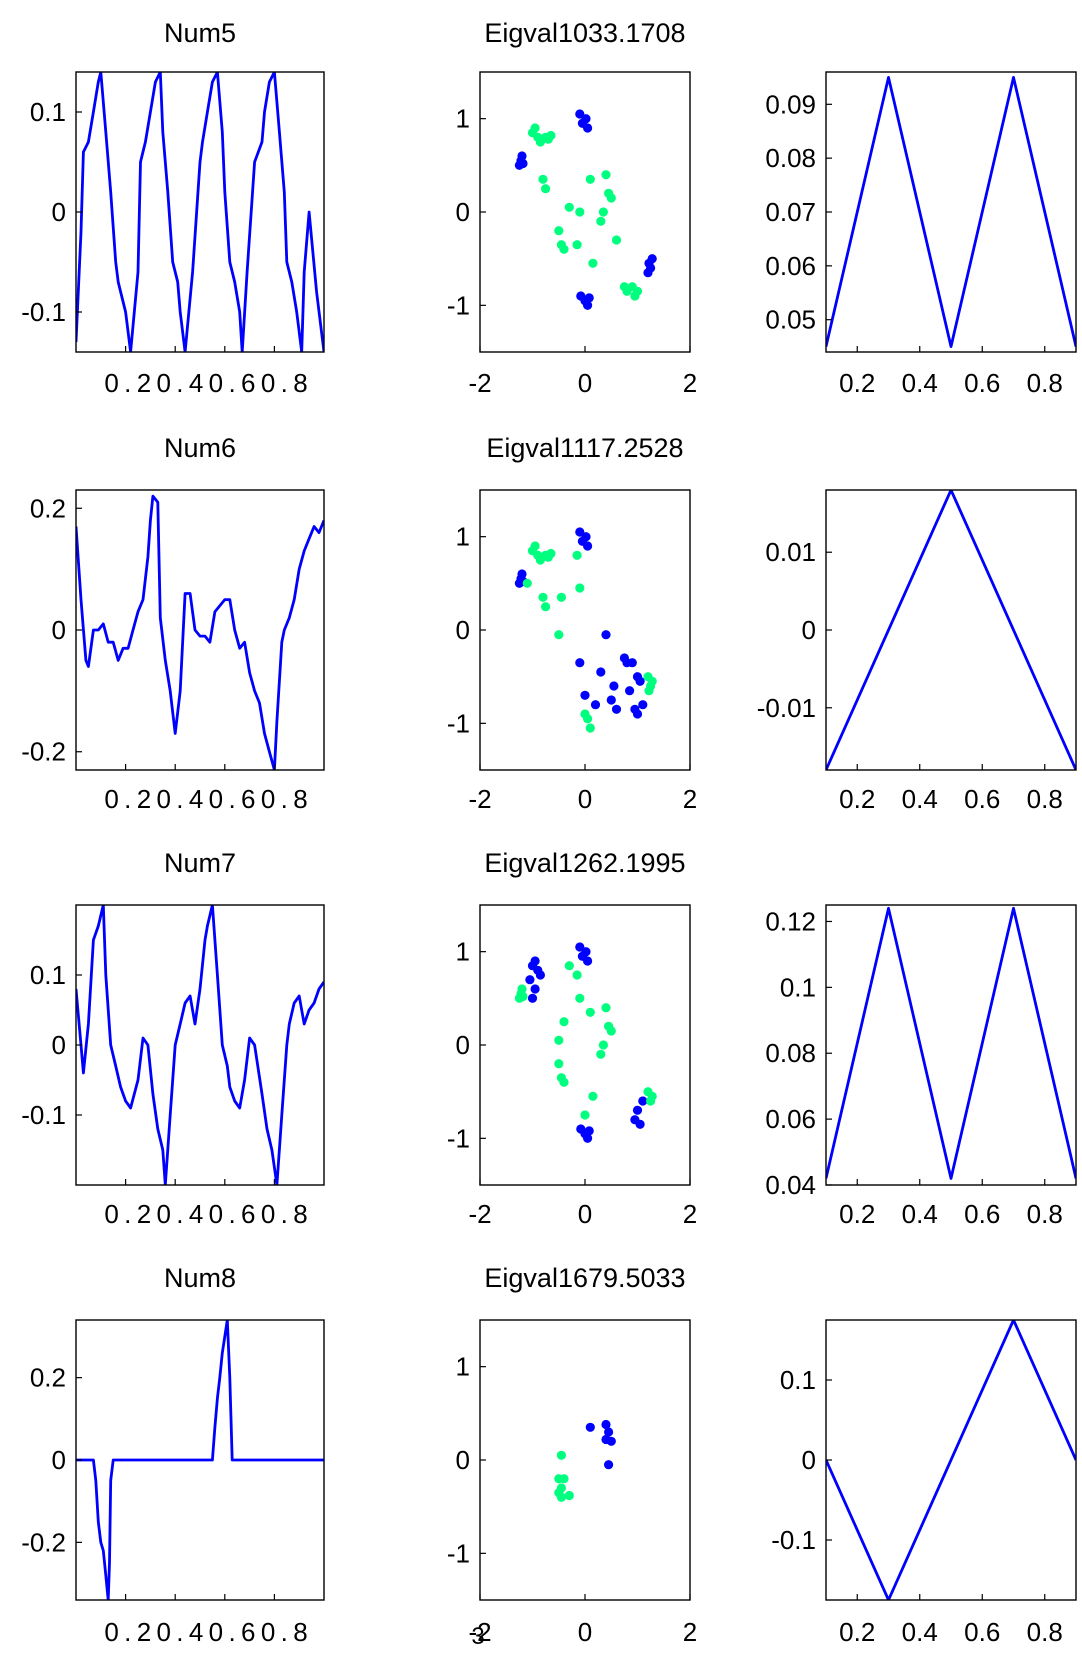  What do you see at coordinates (790, 104) in the screenshot?
I see `y-tick-label: 0.09` at bounding box center [790, 104].